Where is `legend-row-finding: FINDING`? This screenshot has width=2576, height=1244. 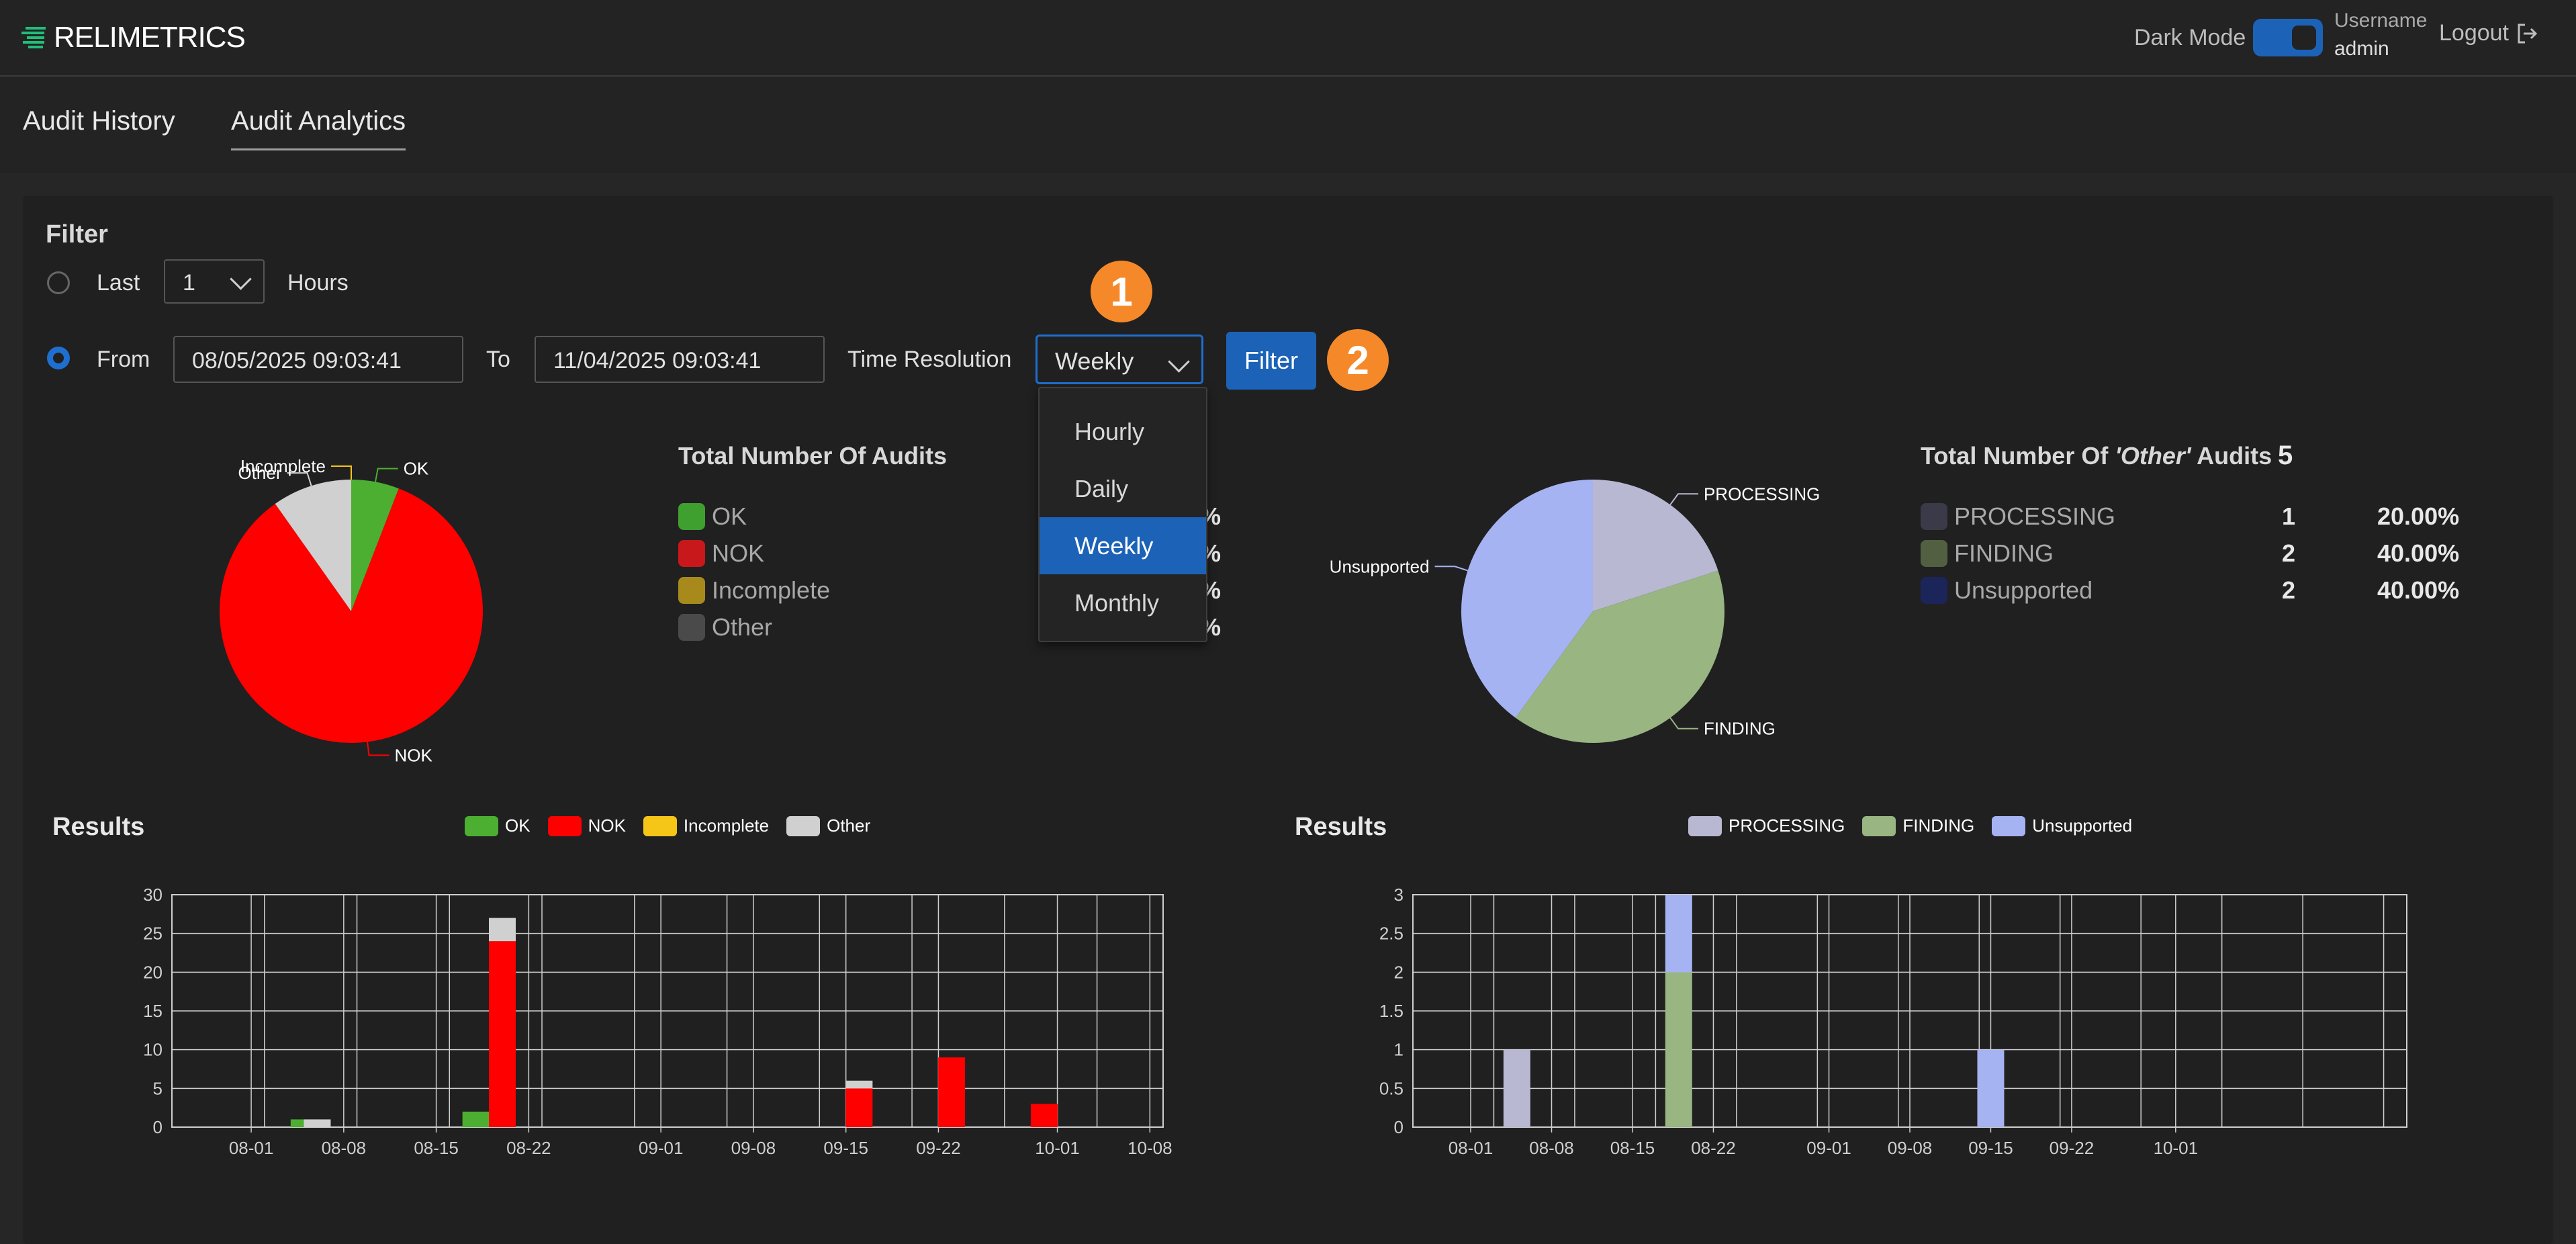 legend-row-finding: FINDING is located at coordinates (1987, 553).